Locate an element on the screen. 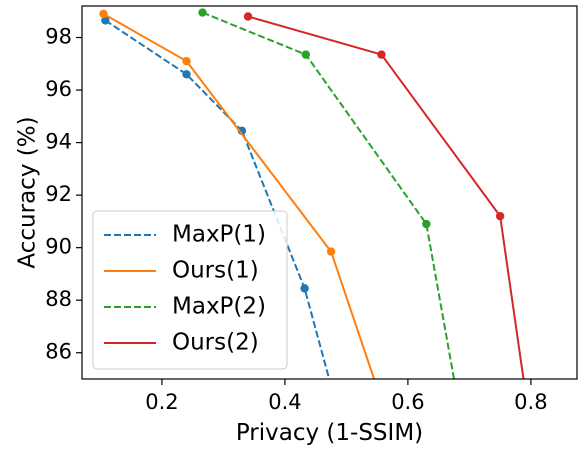 This screenshot has height=452, width=587. legend-box is located at coordinates (190, 290).